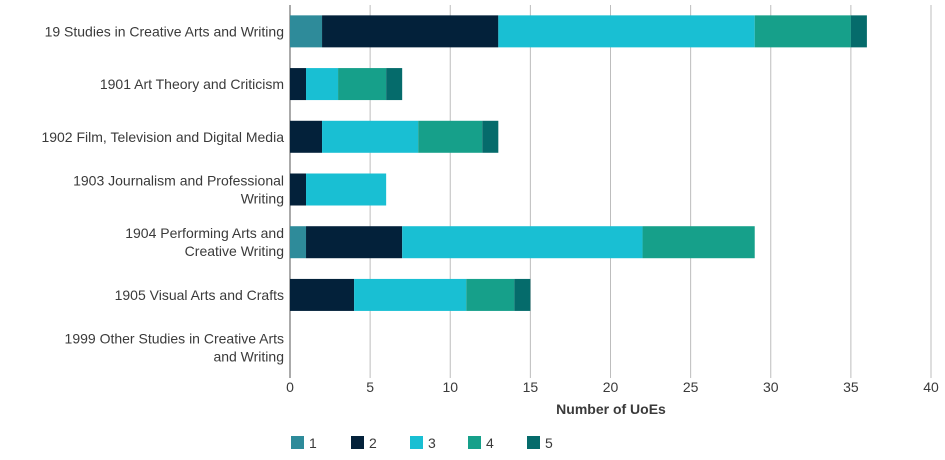 This screenshot has height=460, width=945. What do you see at coordinates (164, 31) in the screenshot?
I see `category-label: 19 Studies in Creative Arts and Writing` at bounding box center [164, 31].